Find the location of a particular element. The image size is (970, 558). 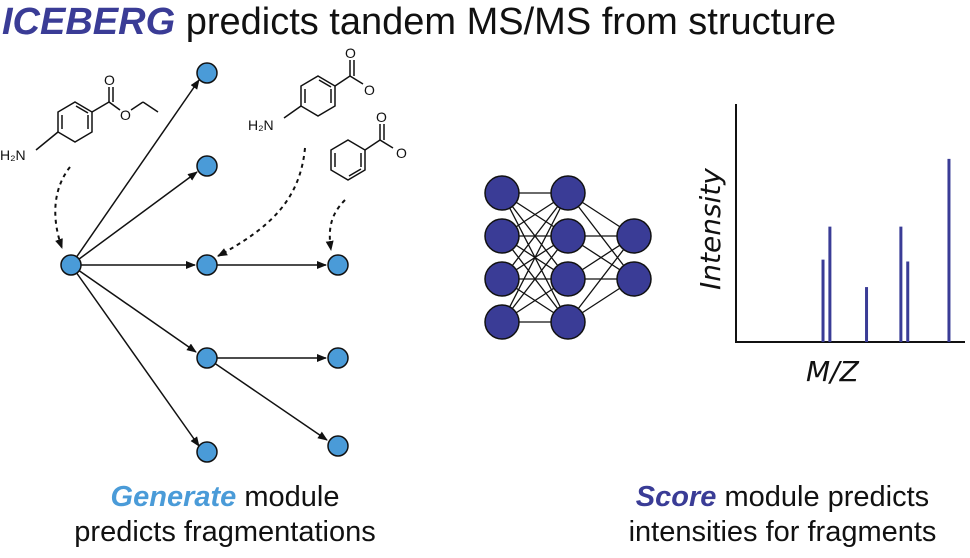

generate-line1-rest: module is located at coordinates (288, 497).